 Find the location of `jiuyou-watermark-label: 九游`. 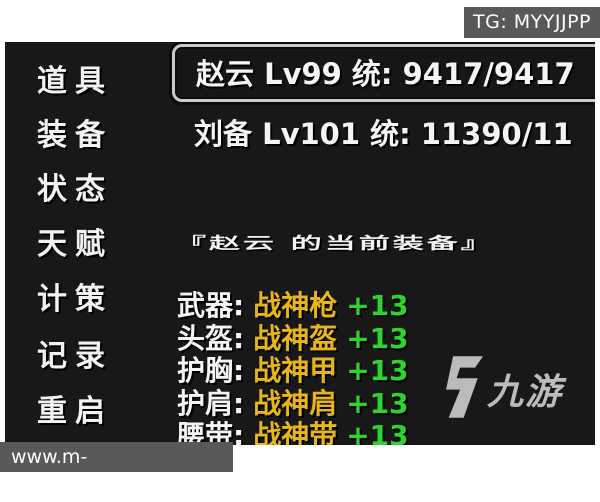

jiuyou-watermark-label: 九游 is located at coordinates (525, 392).